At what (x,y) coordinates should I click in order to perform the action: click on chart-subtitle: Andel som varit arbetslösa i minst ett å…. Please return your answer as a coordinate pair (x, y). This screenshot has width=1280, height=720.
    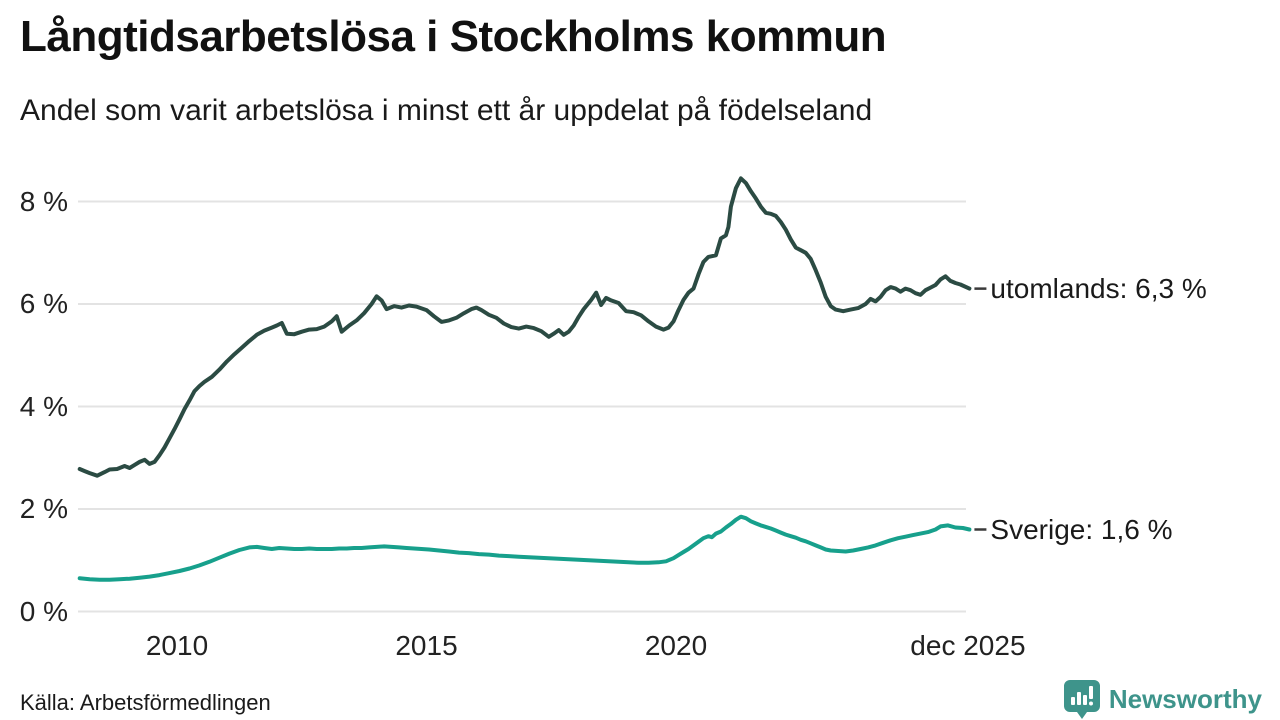
    Looking at the image, I should click on (446, 110).